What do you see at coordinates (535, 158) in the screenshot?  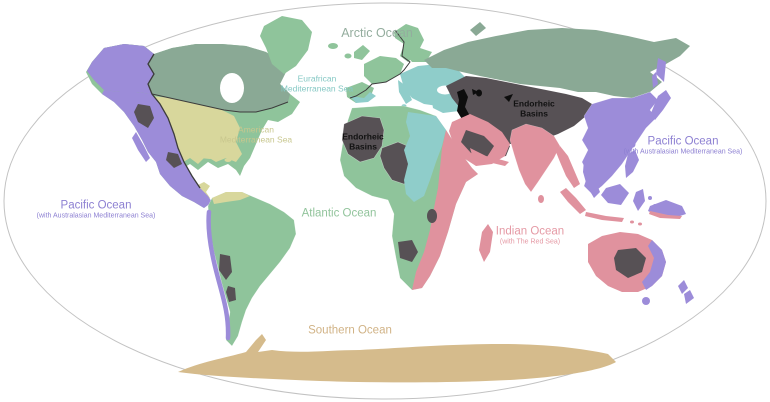 I see `region-india-indian` at bounding box center [535, 158].